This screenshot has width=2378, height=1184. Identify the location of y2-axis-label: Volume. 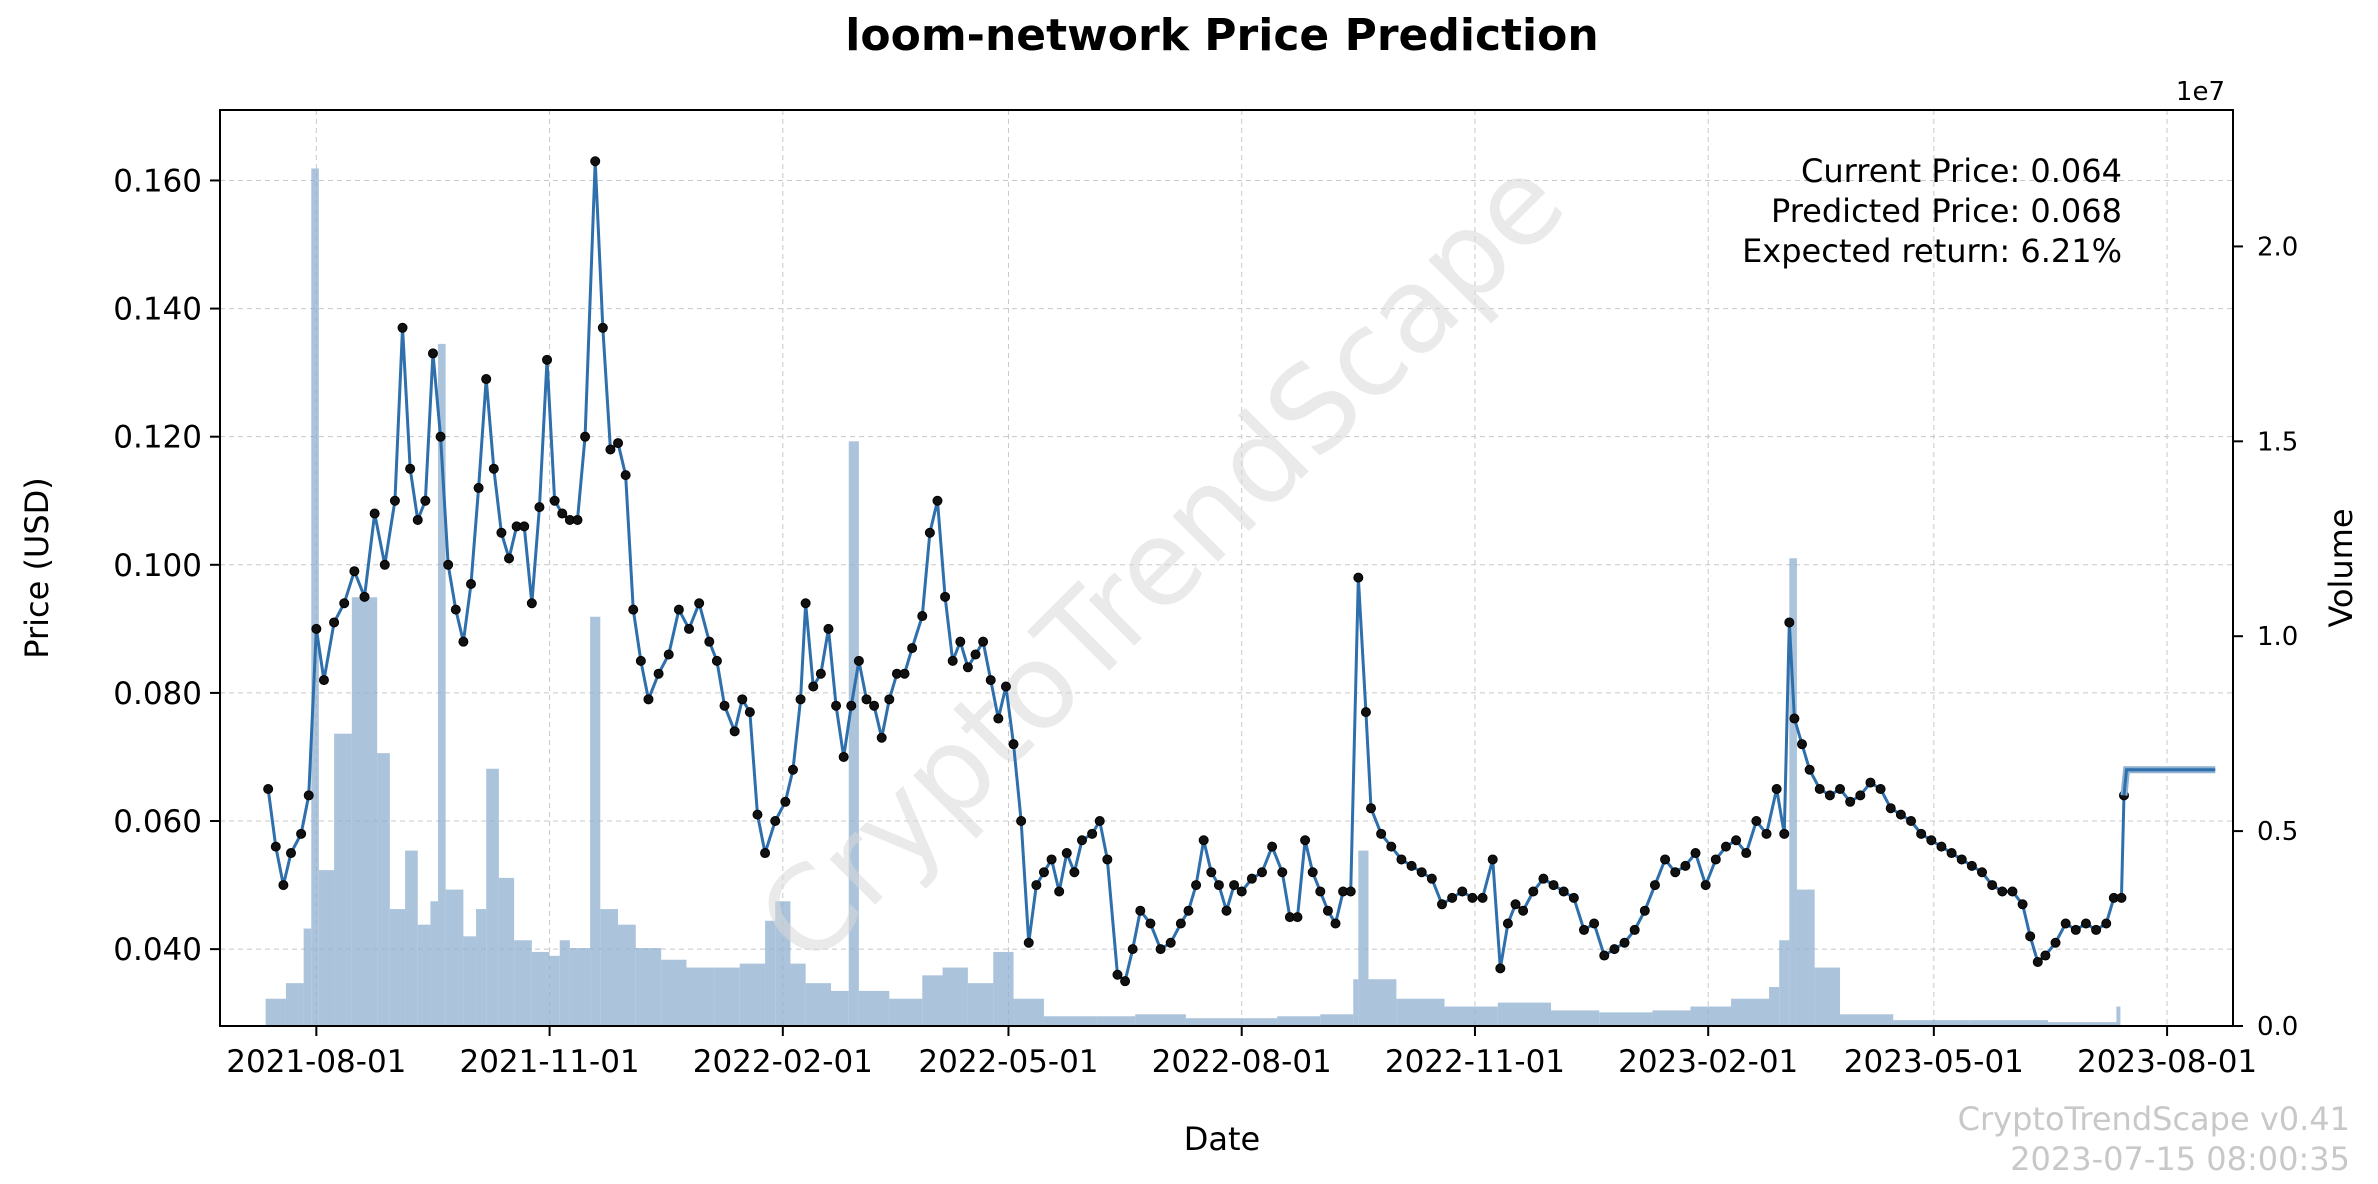
(2341, 567).